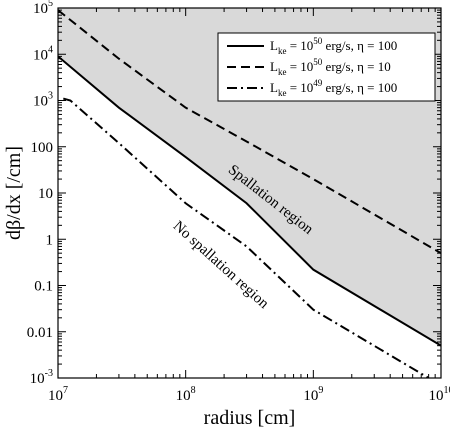 The image size is (450, 431). What do you see at coordinates (50, 240) in the screenshot?
I see `y-tick-label: 1` at bounding box center [50, 240].